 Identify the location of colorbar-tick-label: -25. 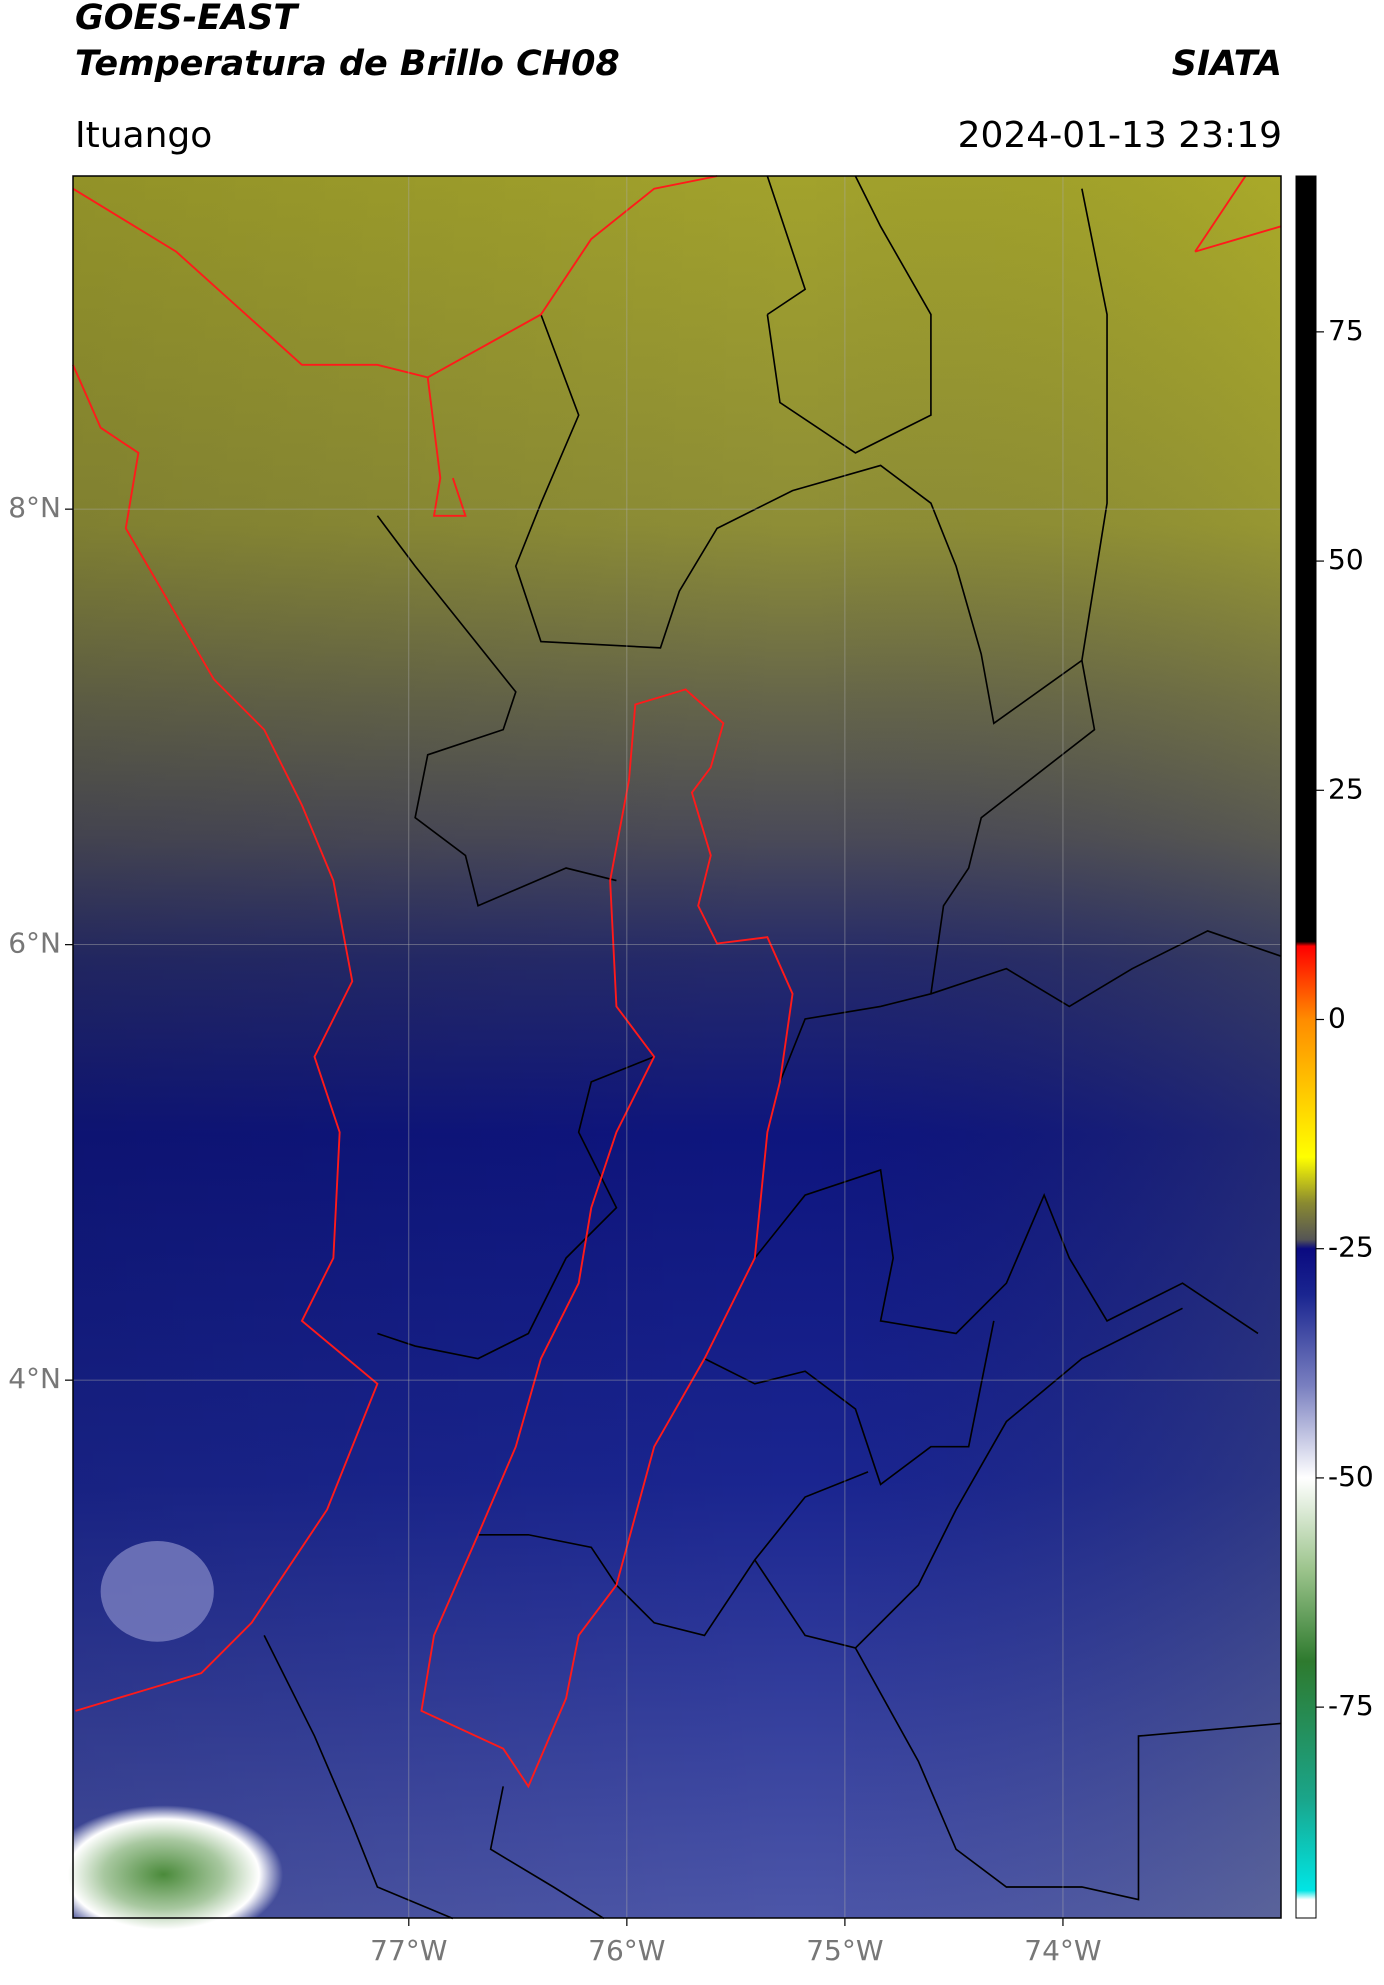
(1351, 1247).